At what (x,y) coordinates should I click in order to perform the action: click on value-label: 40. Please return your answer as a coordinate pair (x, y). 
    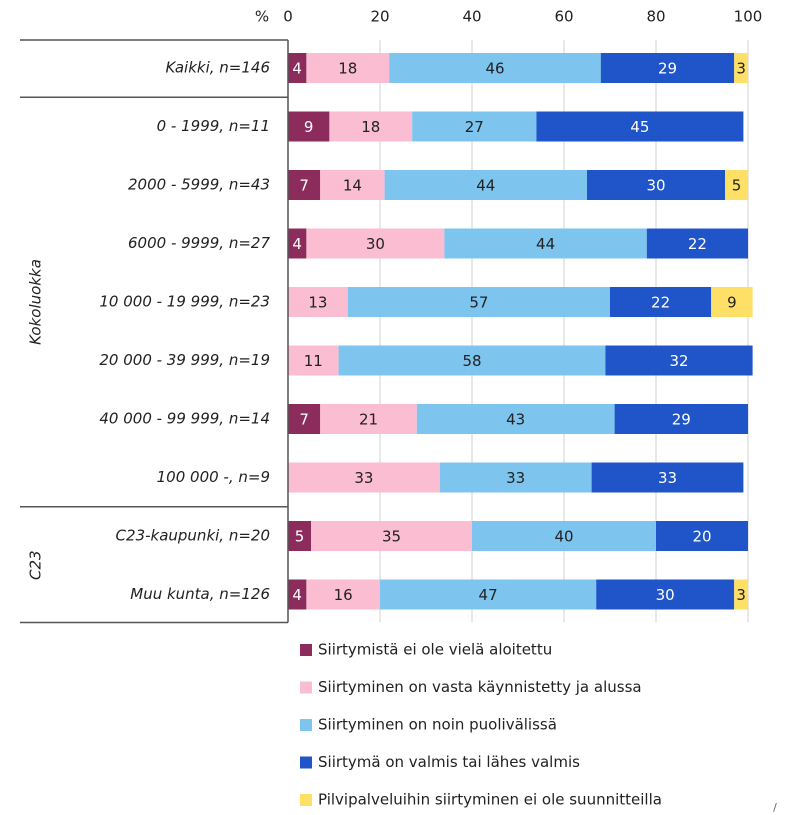
    Looking at the image, I should click on (563, 537).